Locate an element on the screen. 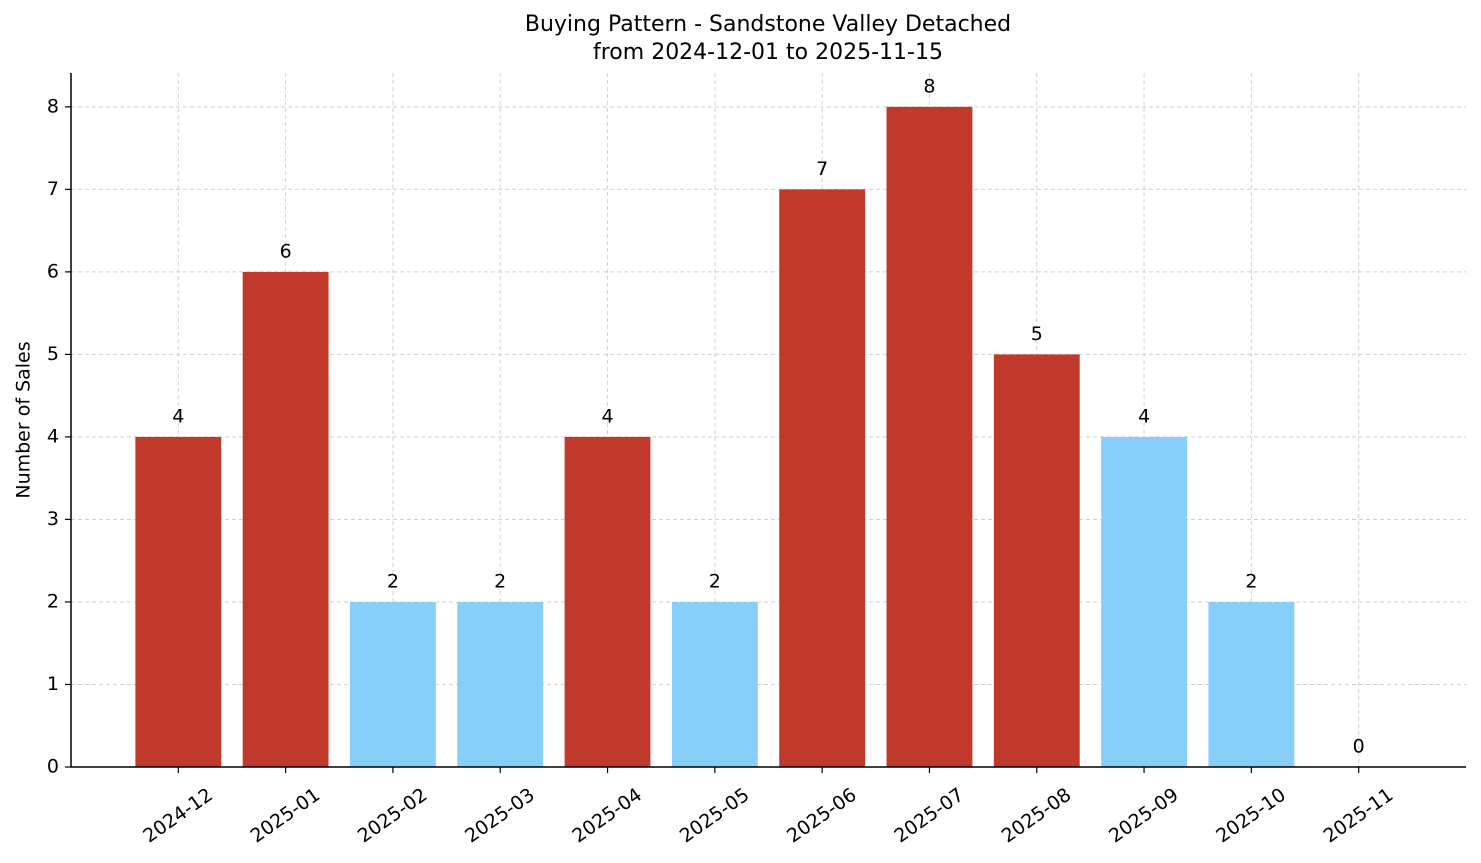 This screenshot has width=1481, height=863. y-tick-label: 7 is located at coordinates (53, 189).